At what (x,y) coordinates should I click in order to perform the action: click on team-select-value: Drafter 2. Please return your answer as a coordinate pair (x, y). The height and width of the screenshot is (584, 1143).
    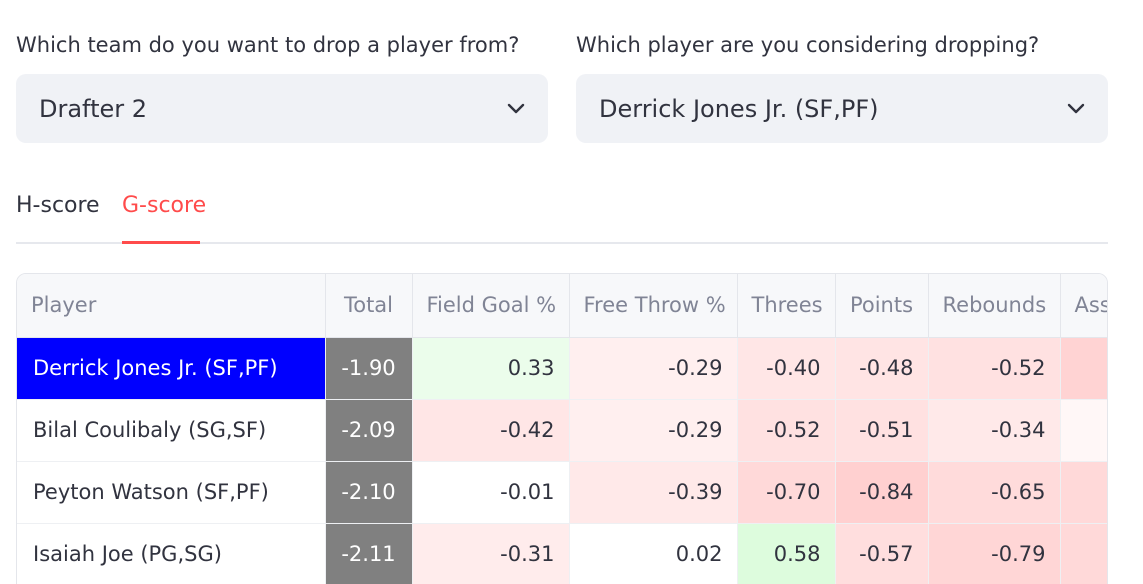
    Looking at the image, I should click on (93, 108).